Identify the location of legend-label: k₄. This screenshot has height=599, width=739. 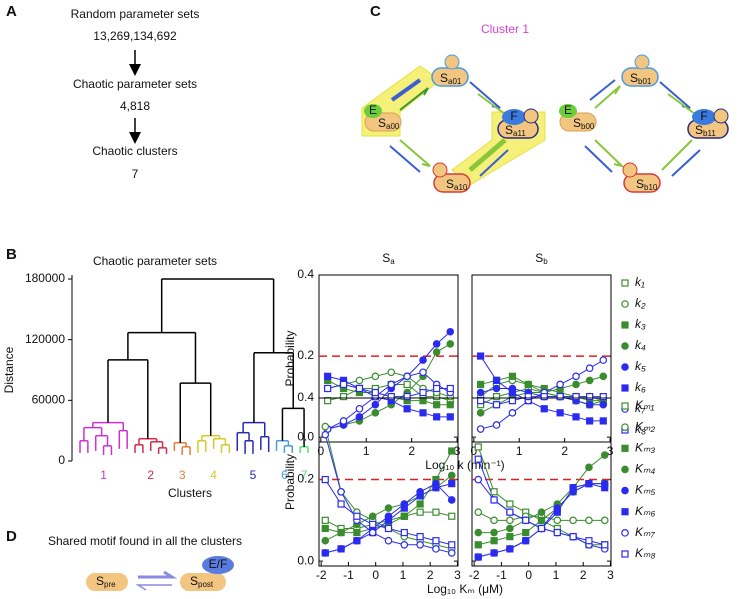
(640, 345).